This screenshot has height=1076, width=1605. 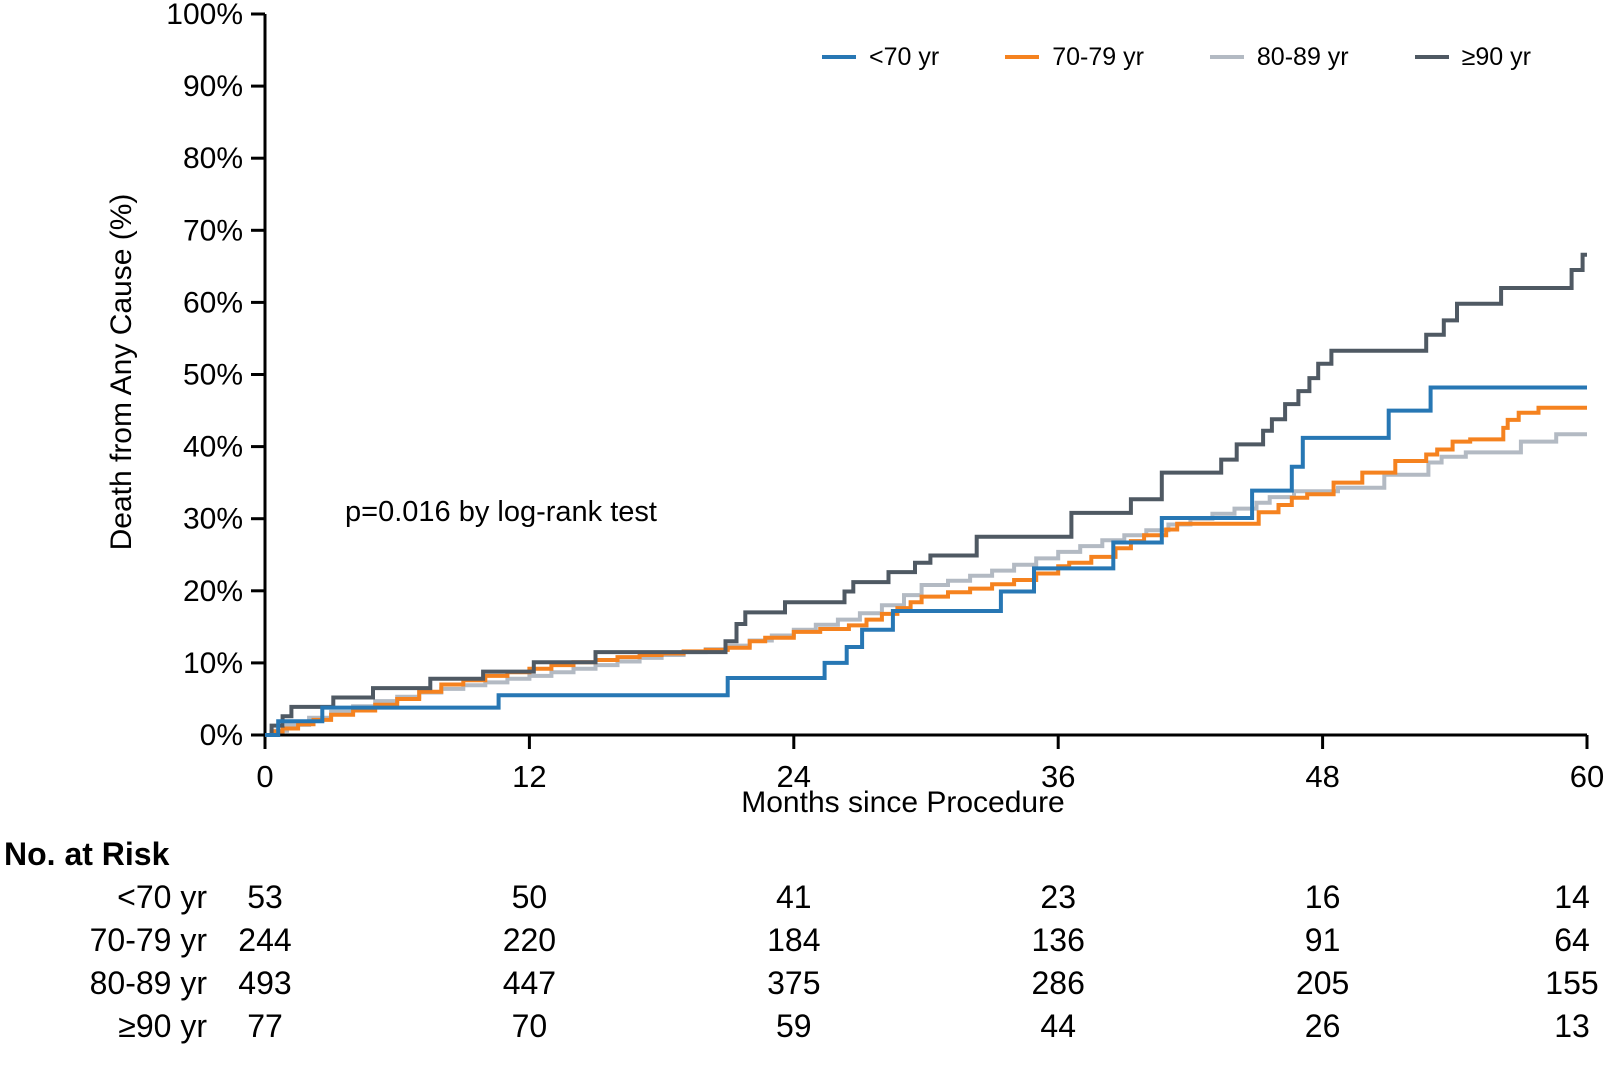 What do you see at coordinates (1176, 57) in the screenshot?
I see `legend: <70 yr 70-79 yr 80-89 yr ≥90 yr` at bounding box center [1176, 57].